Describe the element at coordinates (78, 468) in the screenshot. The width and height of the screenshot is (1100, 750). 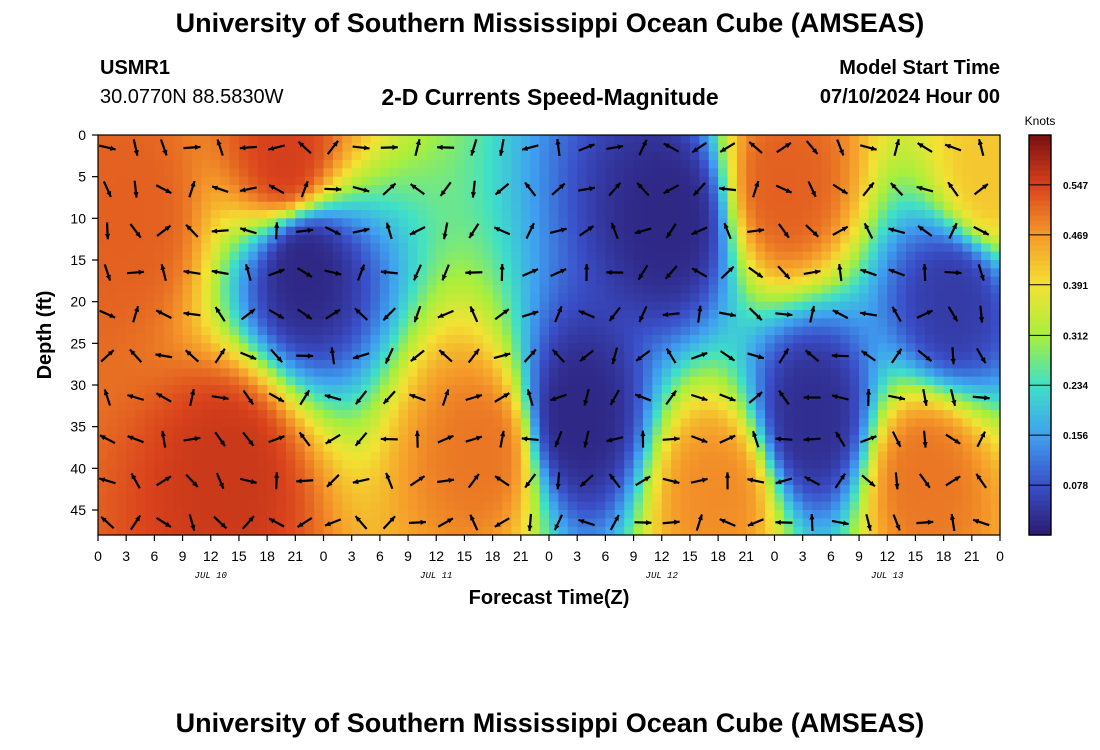
I see `y-tick-label: 40` at that location.